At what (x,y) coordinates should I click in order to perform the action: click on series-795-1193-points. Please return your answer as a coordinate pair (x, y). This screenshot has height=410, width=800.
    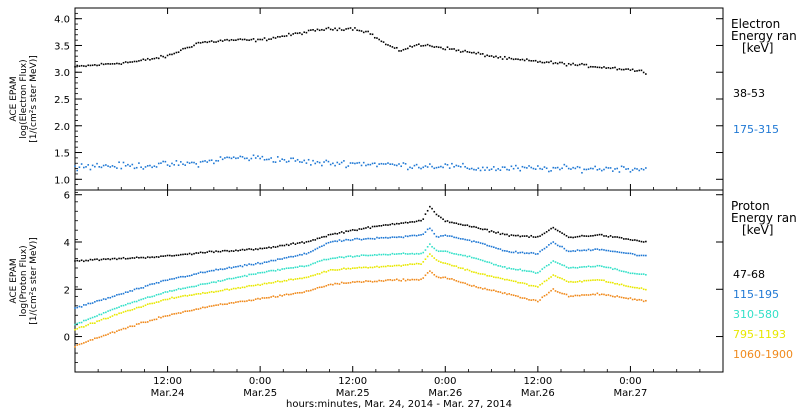
    Looking at the image, I should click on (360, 292).